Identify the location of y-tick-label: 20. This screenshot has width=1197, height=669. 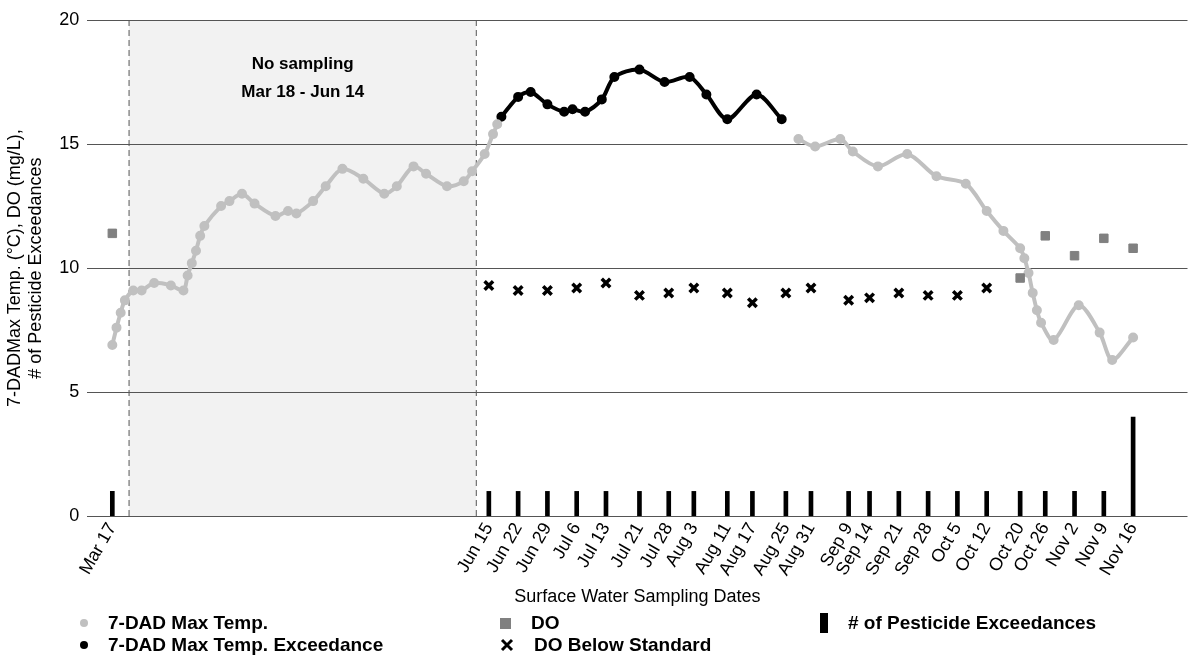
(69, 18).